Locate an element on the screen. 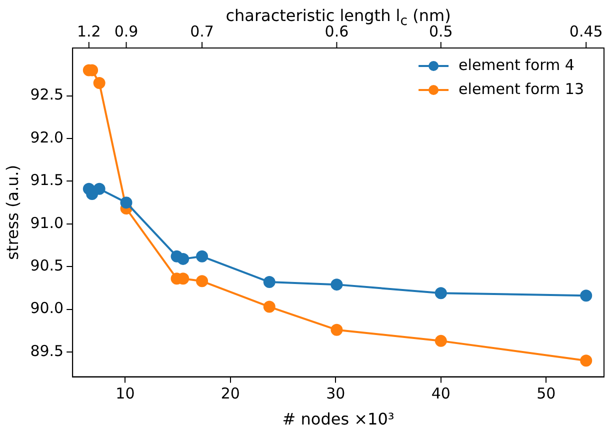 This screenshot has height=434, width=611. legend-label: element form 13 is located at coordinates (521, 89).